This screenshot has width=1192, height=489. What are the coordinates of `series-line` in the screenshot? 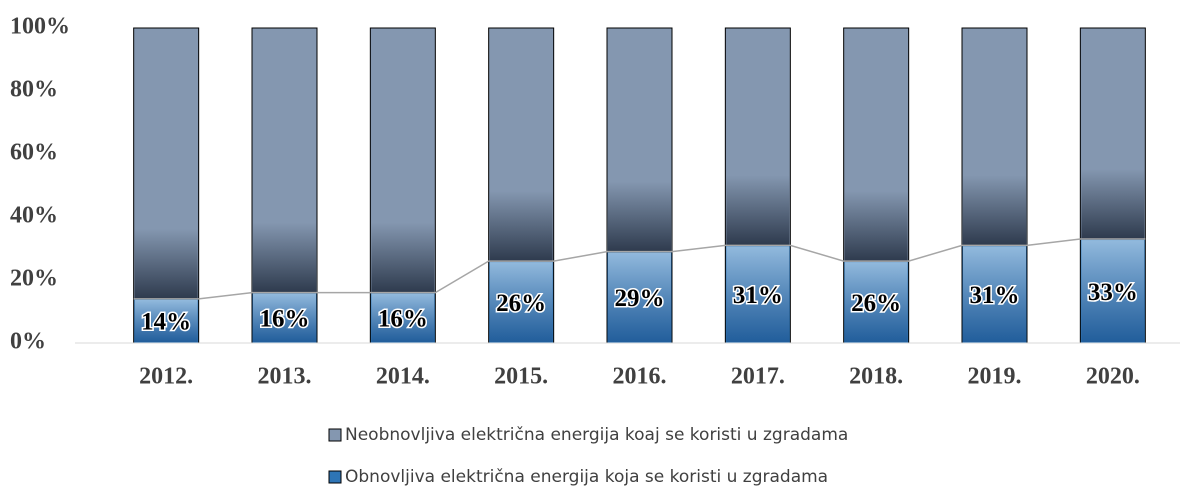 It's located at (639, 269).